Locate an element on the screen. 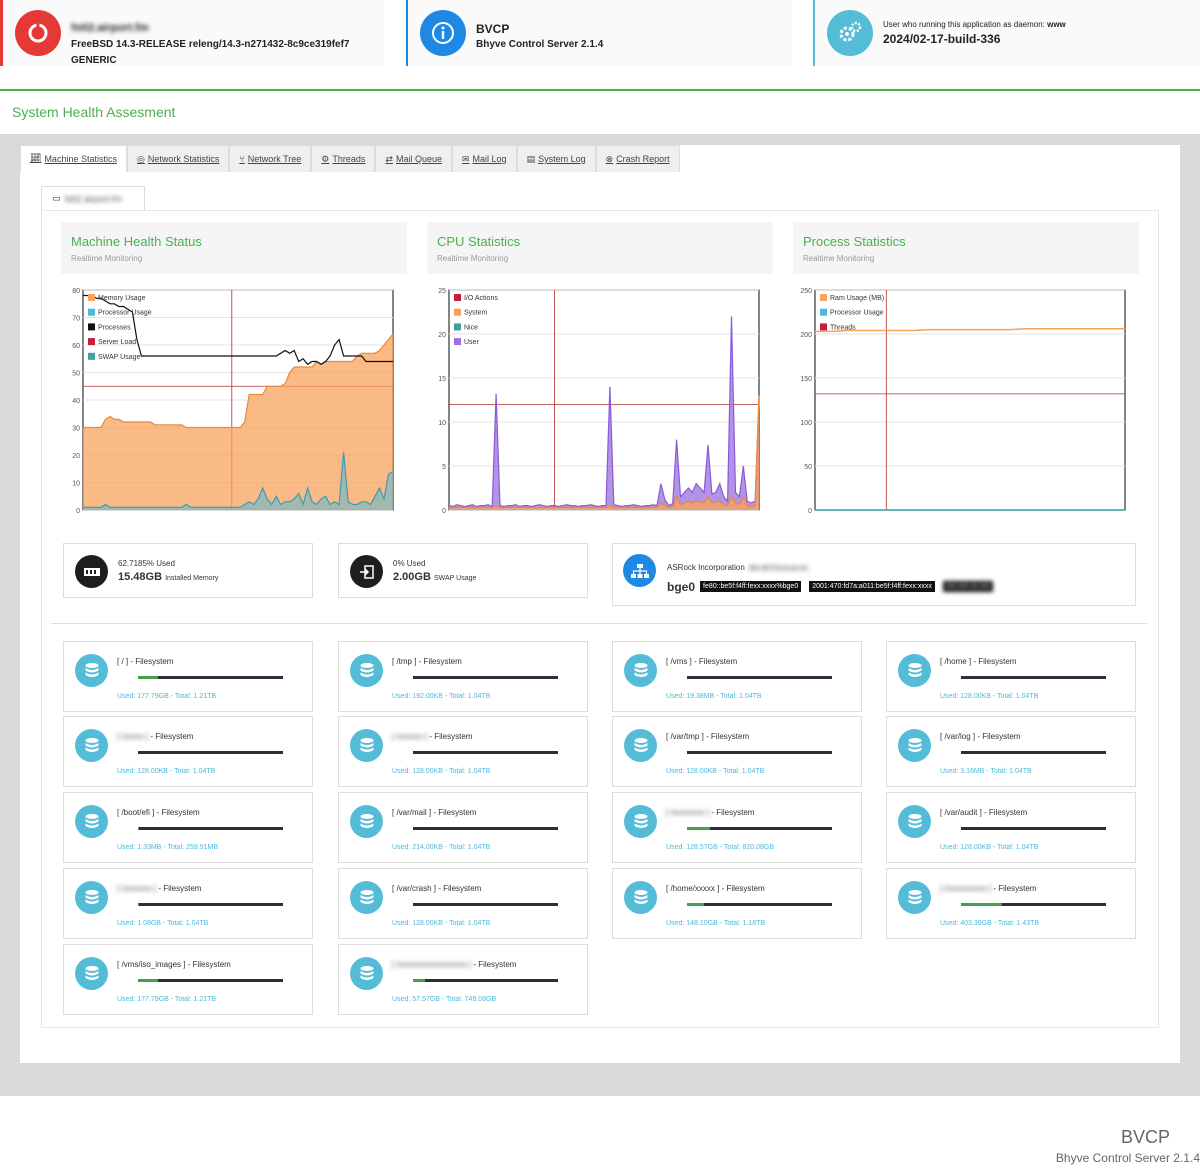 The height and width of the screenshot is (1172, 1200). legend-label: SWAP Usage is located at coordinates (119, 357).